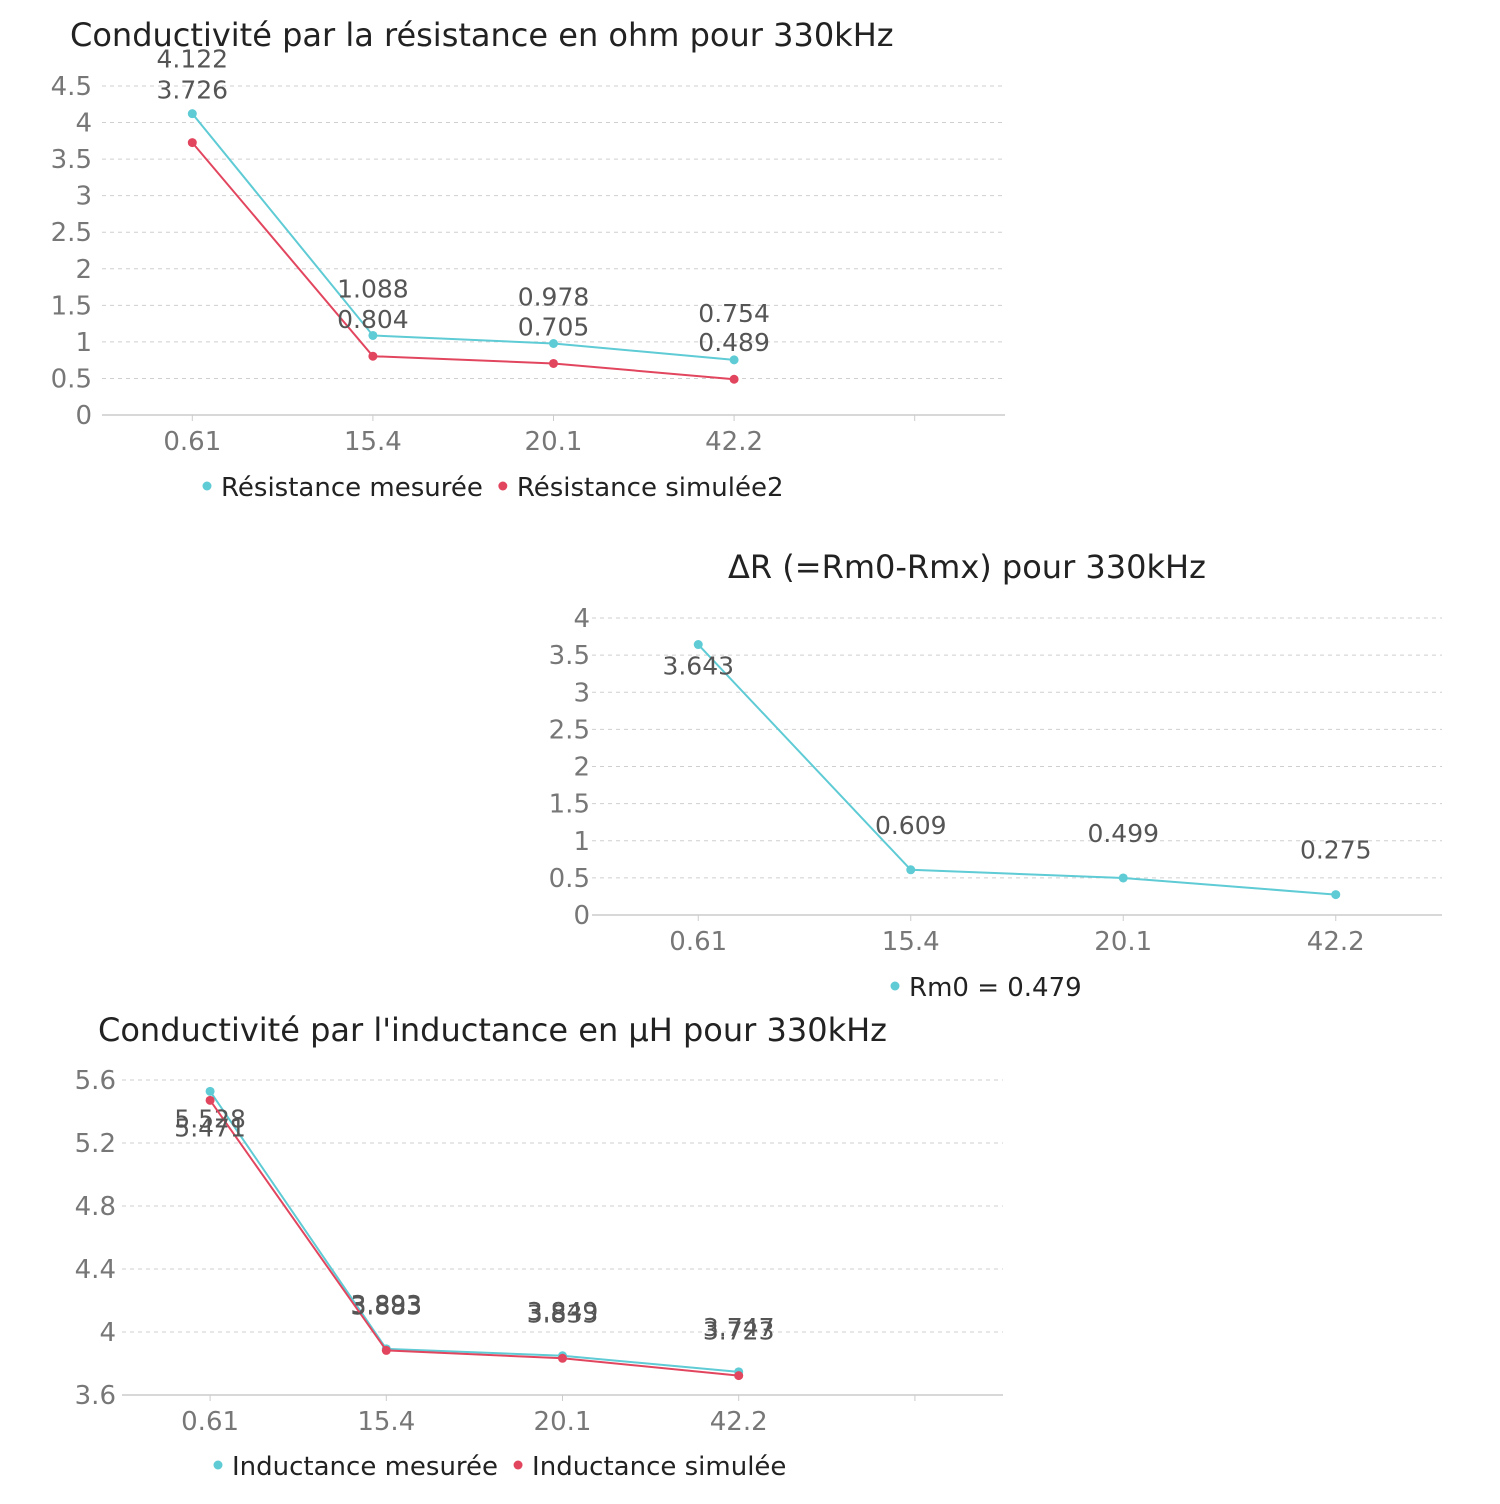 This screenshot has height=1504, width=1500. I want to click on data-label: 3.747, so click(739, 1327).